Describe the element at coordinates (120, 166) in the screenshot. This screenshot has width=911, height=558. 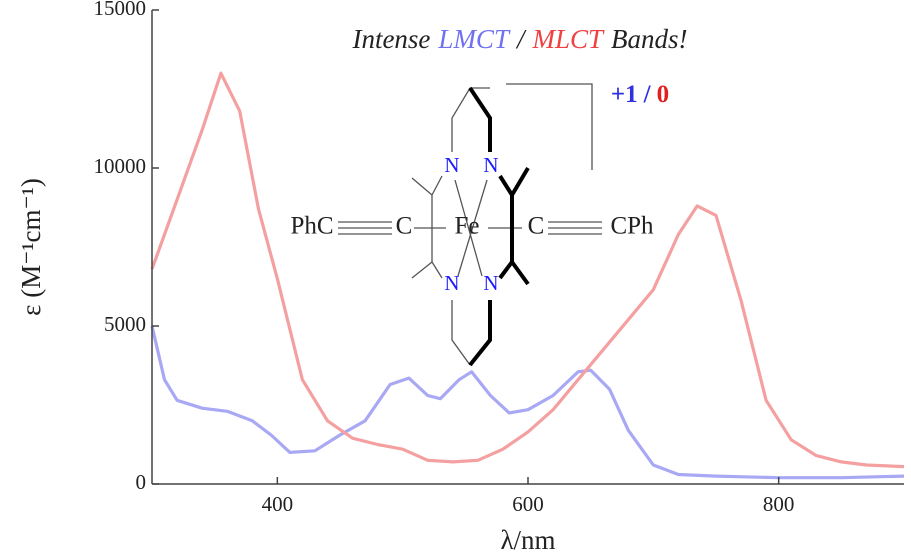
I see `y-tick-label: 10000` at that location.